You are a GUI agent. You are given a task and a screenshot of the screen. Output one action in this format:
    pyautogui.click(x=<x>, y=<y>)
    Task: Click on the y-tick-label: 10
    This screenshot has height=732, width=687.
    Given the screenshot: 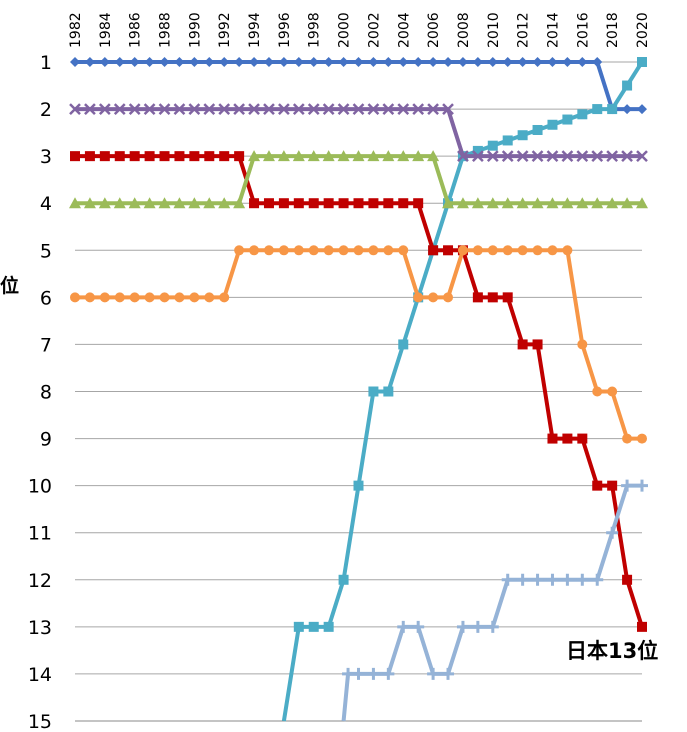 What is the action you would take?
    pyautogui.click(x=40, y=487)
    